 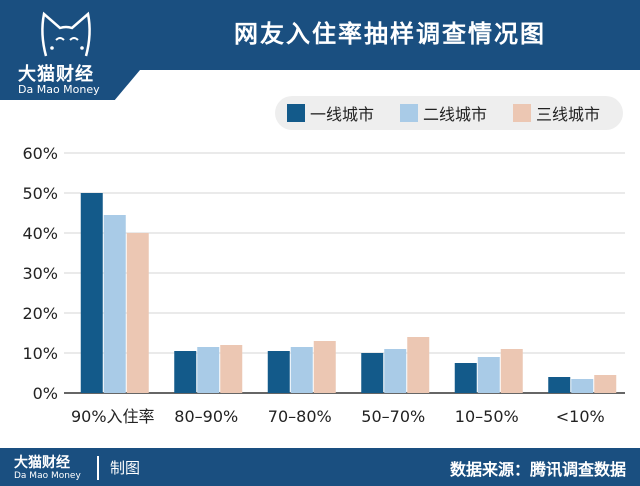 I want to click on x-tick-label: <10%, so click(x=580, y=416).